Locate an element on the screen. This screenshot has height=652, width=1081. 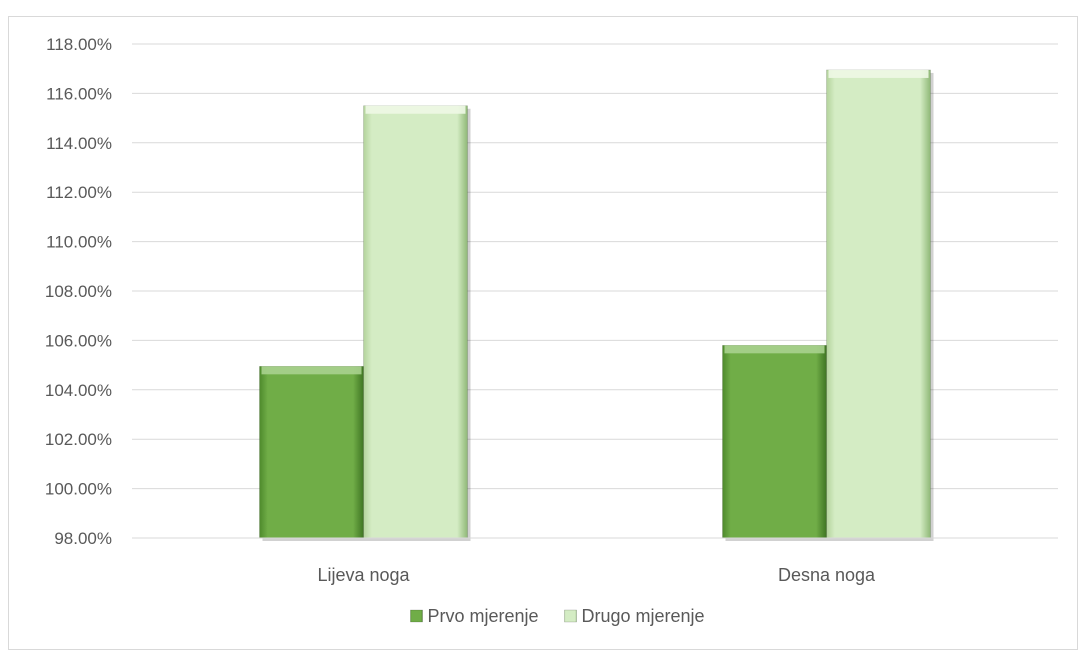
legend: Prvo mjerenje Drugo mjerenje is located at coordinates (557, 616).